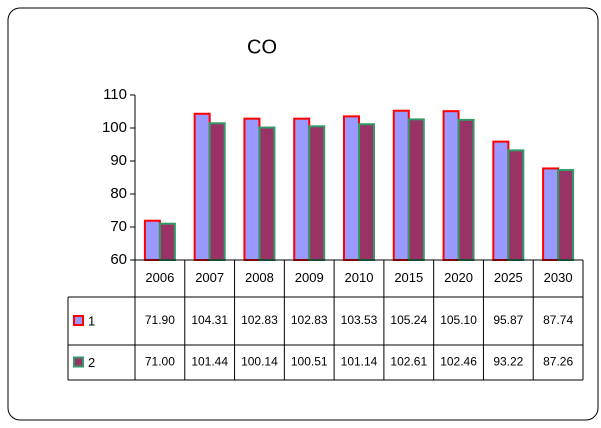 The image size is (601, 428). What do you see at coordinates (209, 320) in the screenshot?
I see `table-value: 104.31` at bounding box center [209, 320].